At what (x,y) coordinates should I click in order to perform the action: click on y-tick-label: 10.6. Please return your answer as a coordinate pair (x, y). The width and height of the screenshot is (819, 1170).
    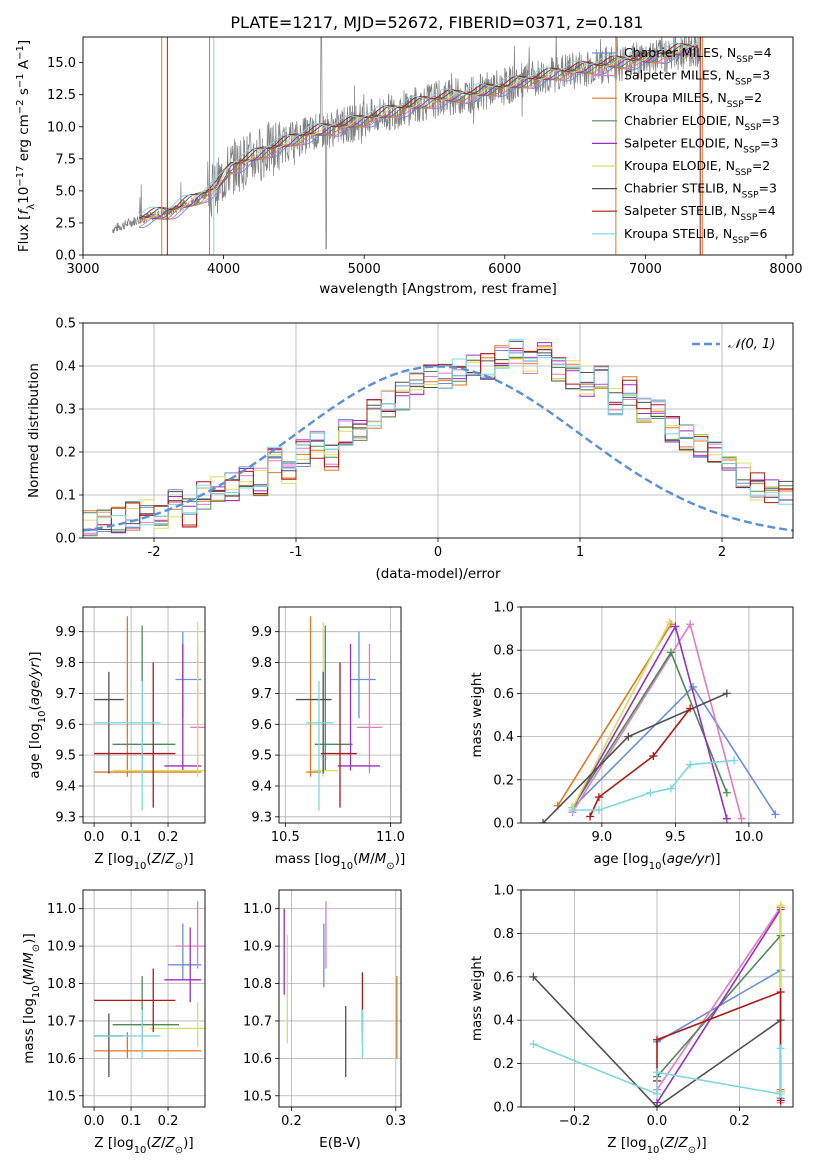
    Looking at the image, I should click on (257, 1059).